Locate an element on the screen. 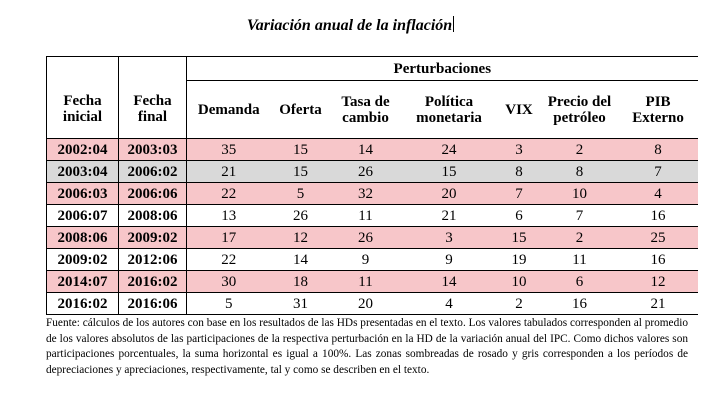  value-cell: 17 is located at coordinates (228, 237).